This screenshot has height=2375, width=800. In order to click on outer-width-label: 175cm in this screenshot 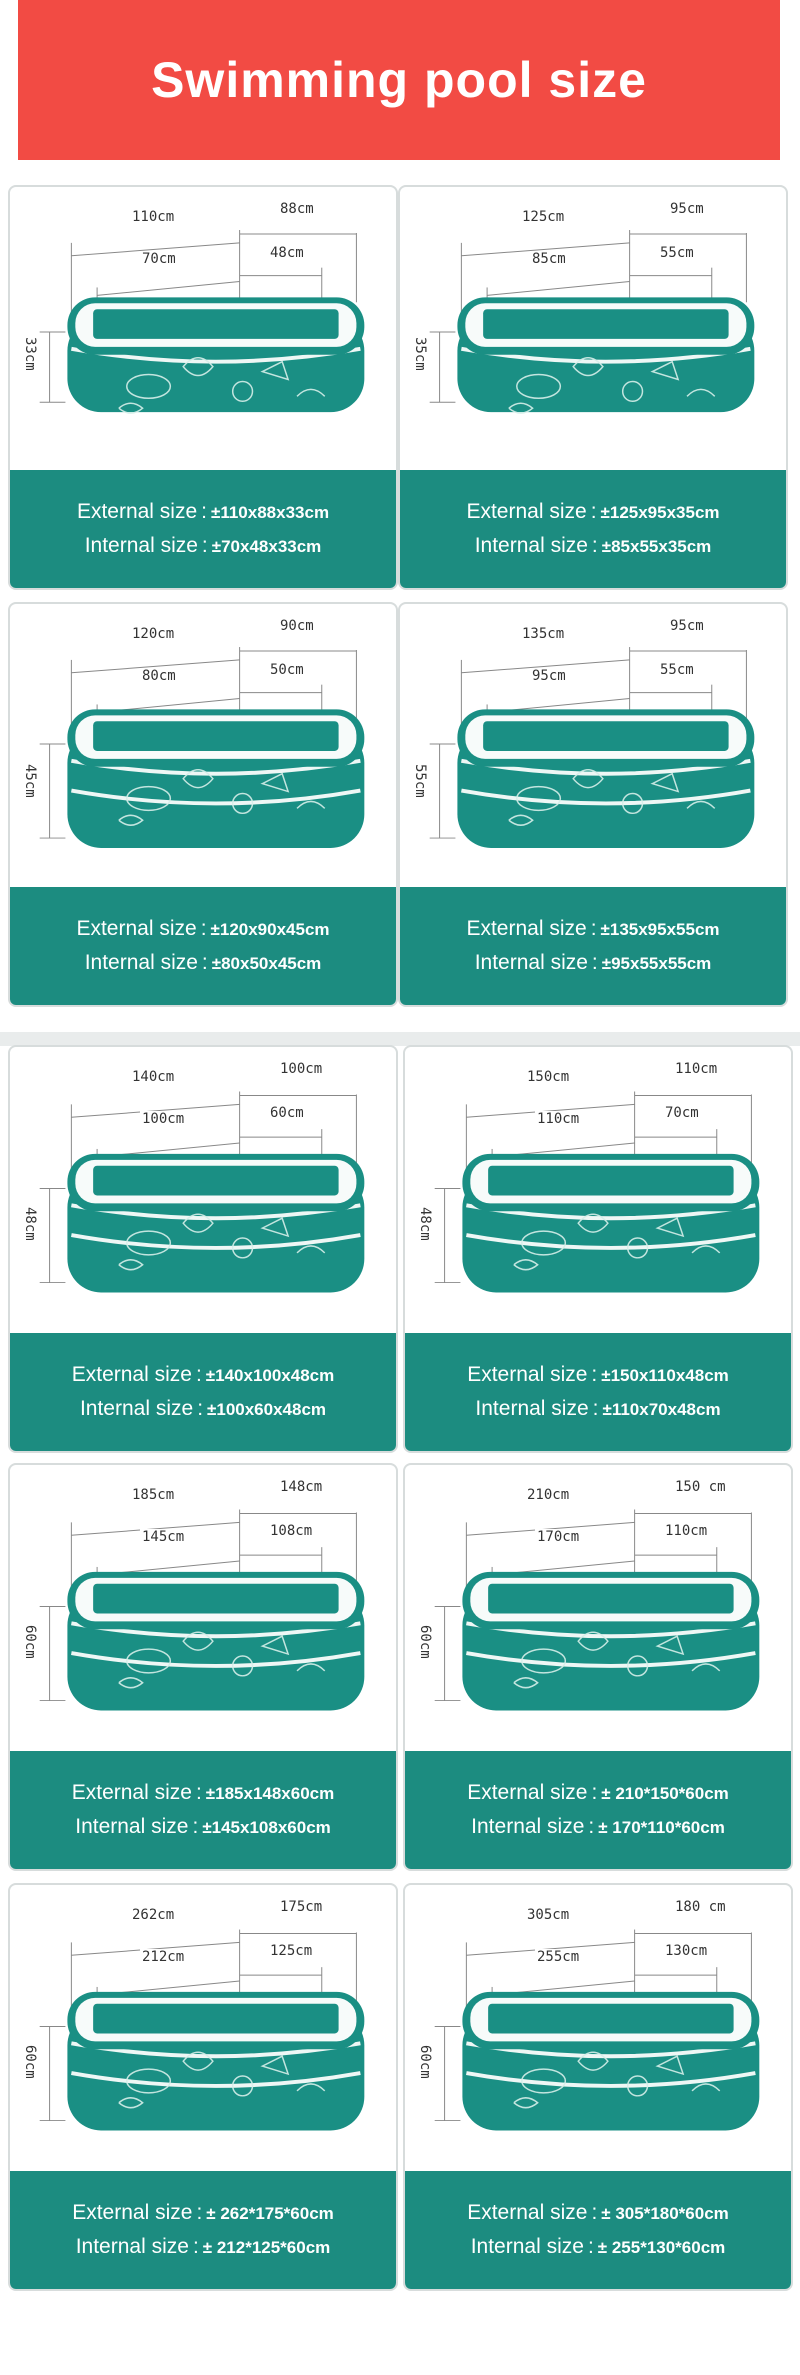, I will do `click(301, 1907)`.